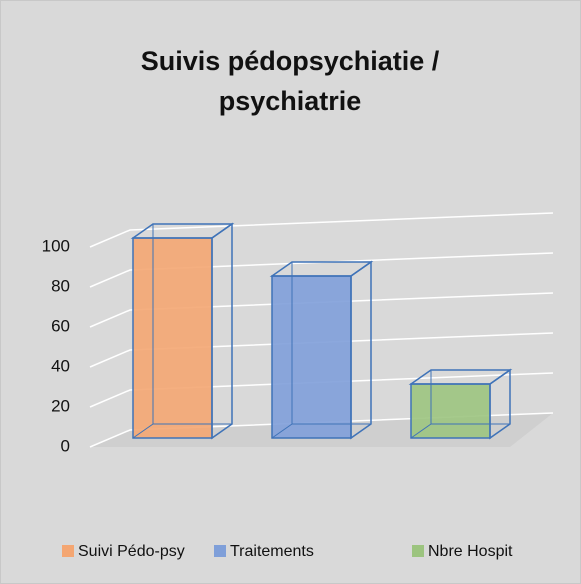  I want to click on chart-title: Suivis pédopsychiatie /, so click(290, 61).